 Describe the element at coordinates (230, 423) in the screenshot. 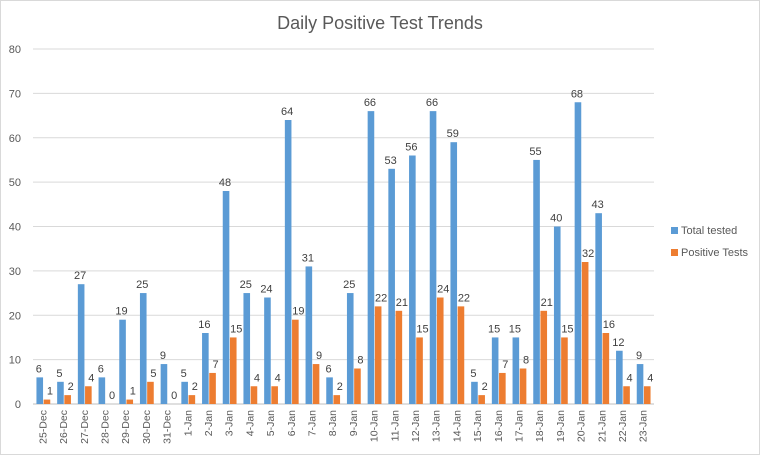

I see `x-tick-label: 3-Jan` at that location.